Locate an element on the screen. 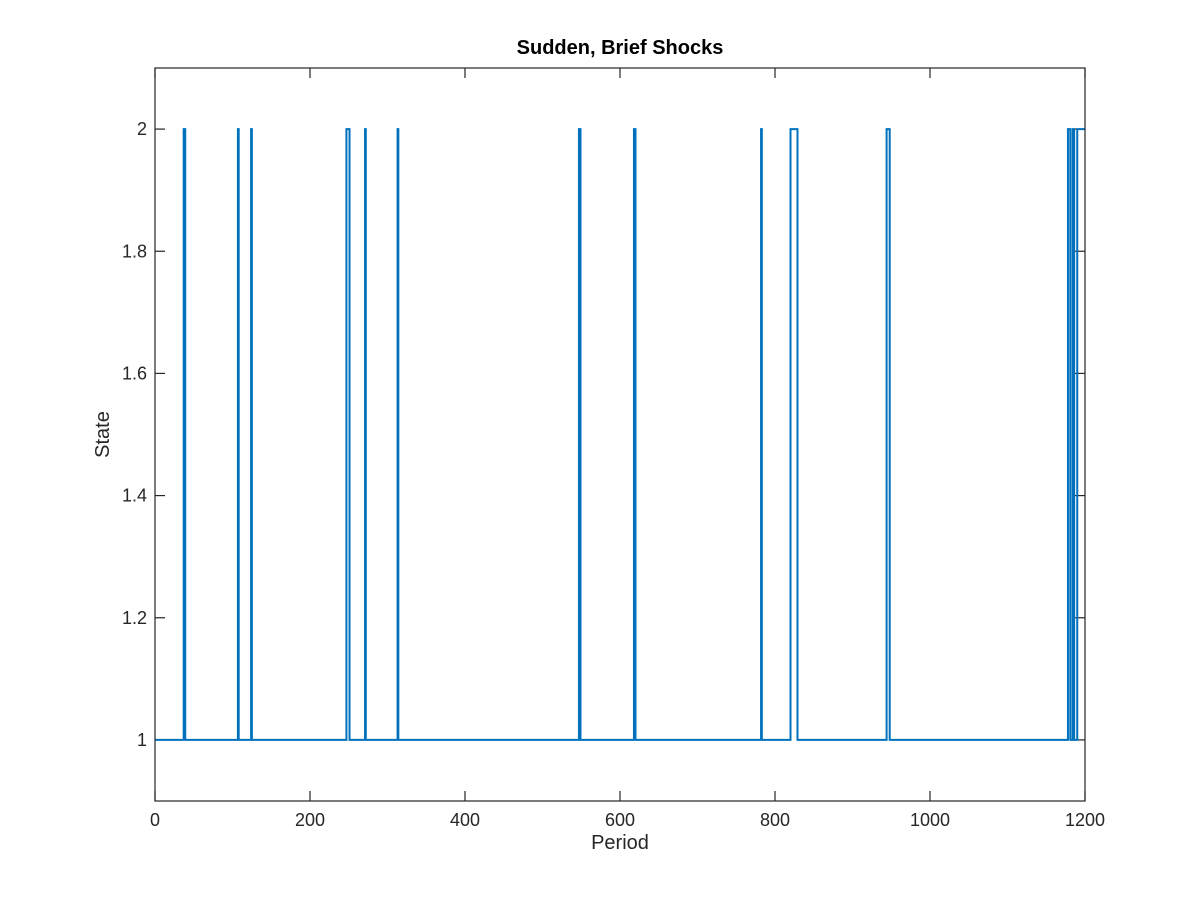 The width and height of the screenshot is (1200, 900). x-tick-label: 1000 is located at coordinates (930, 820).